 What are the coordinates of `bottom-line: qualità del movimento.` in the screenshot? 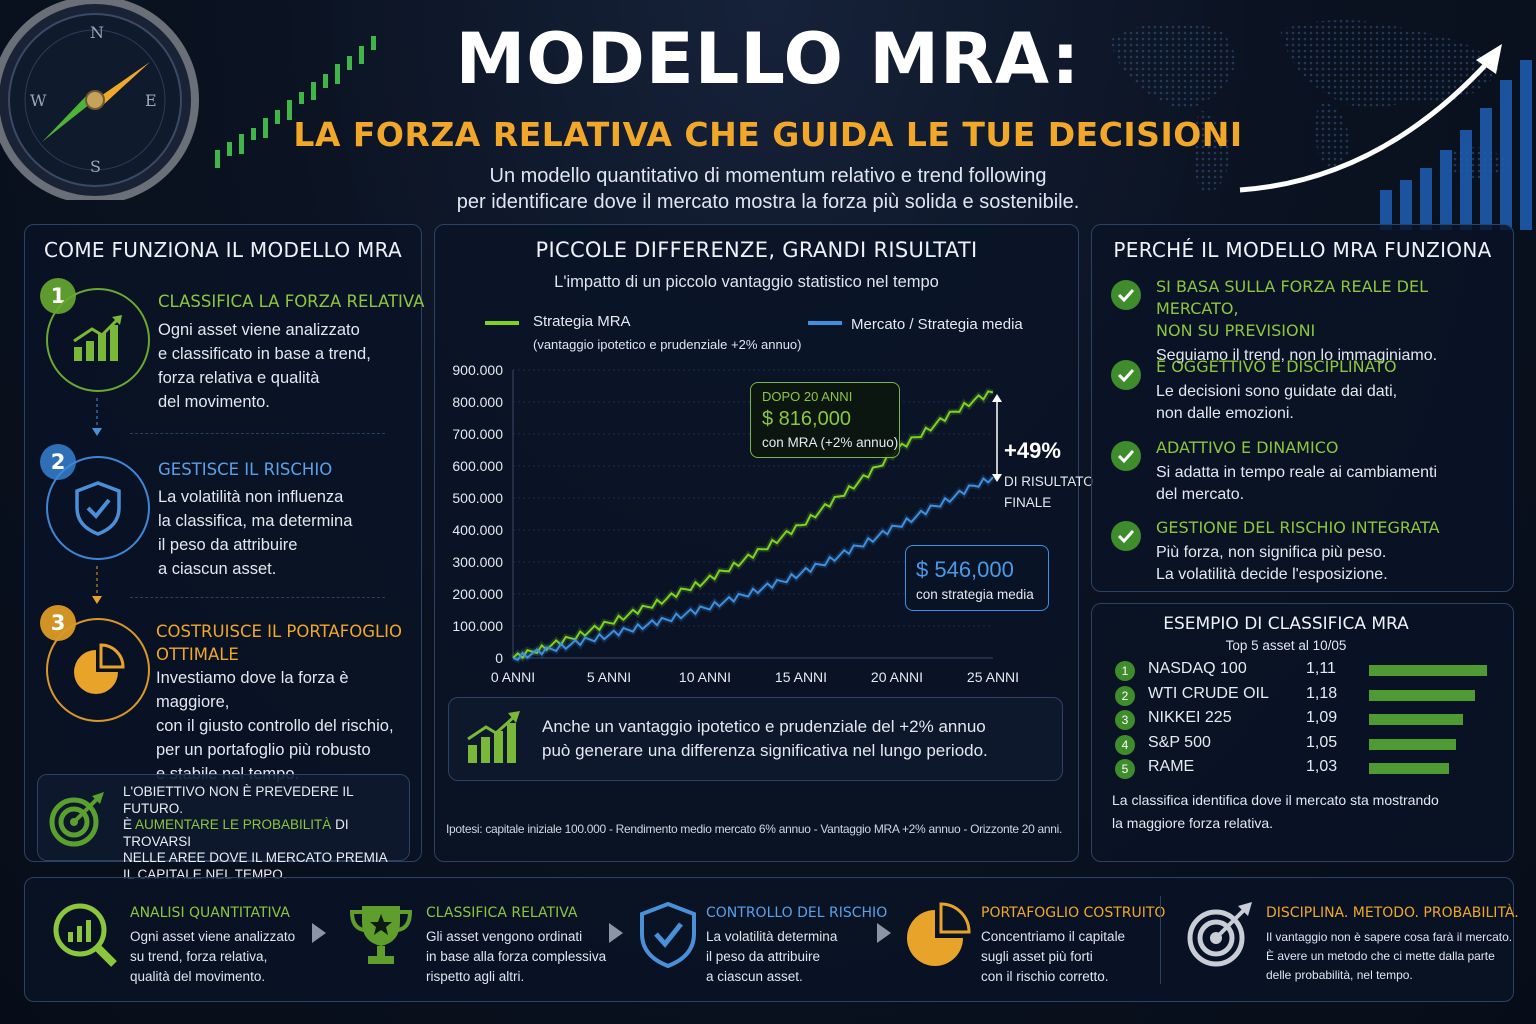 It's located at (198, 976).